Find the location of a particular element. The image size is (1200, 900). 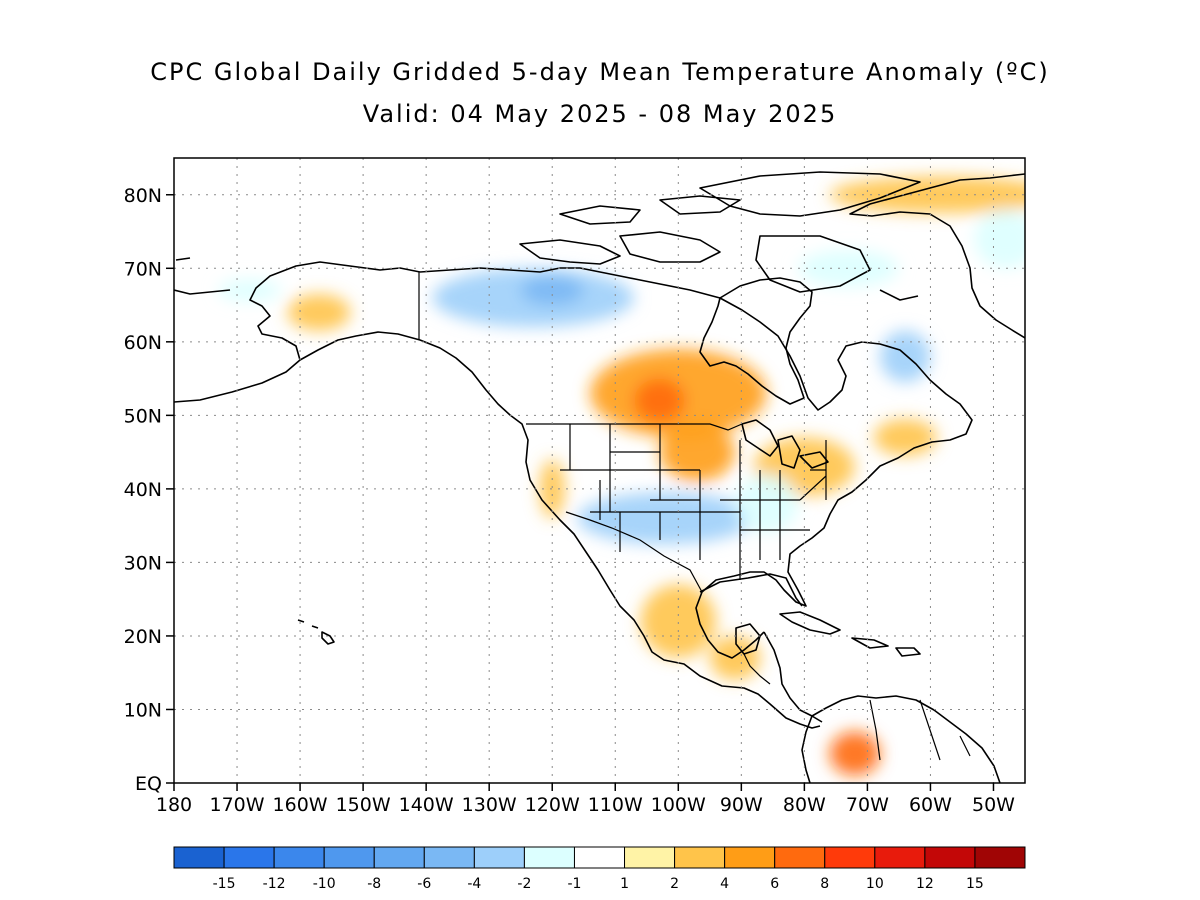

lon-tick-label: 80W is located at coordinates (804, 805).